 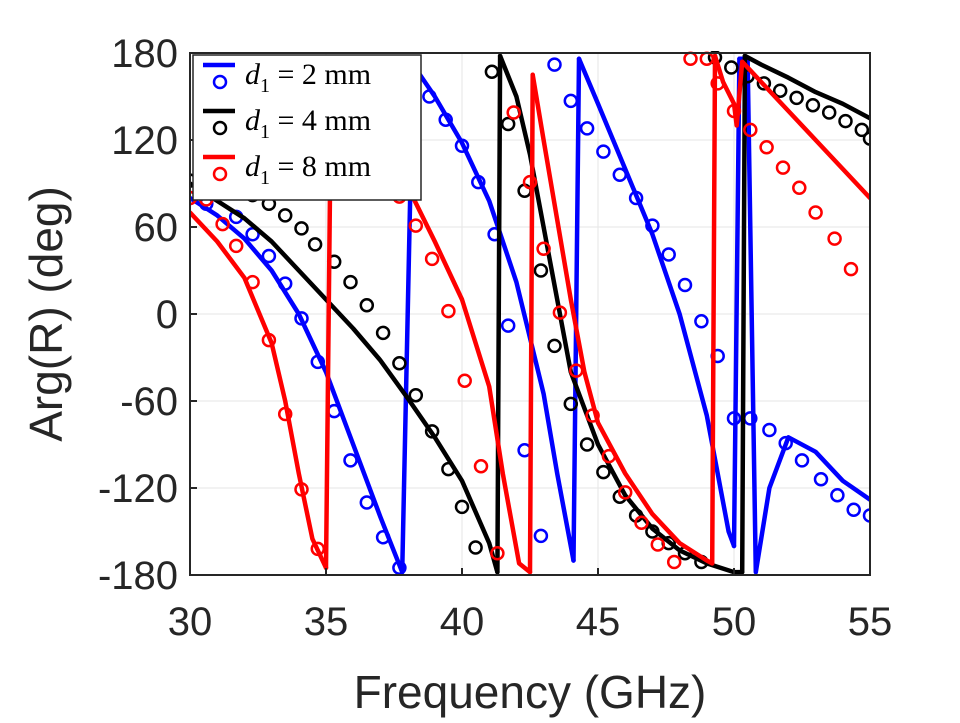 What do you see at coordinates (144, 141) in the screenshot?
I see `y-tick-label: 120` at bounding box center [144, 141].